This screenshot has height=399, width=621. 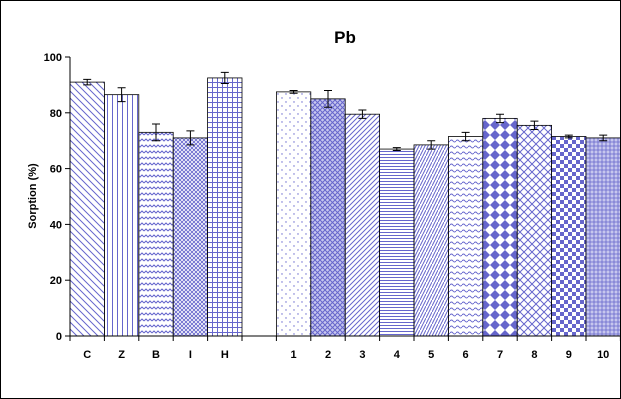 I want to click on bar-I, so click(x=190, y=237).